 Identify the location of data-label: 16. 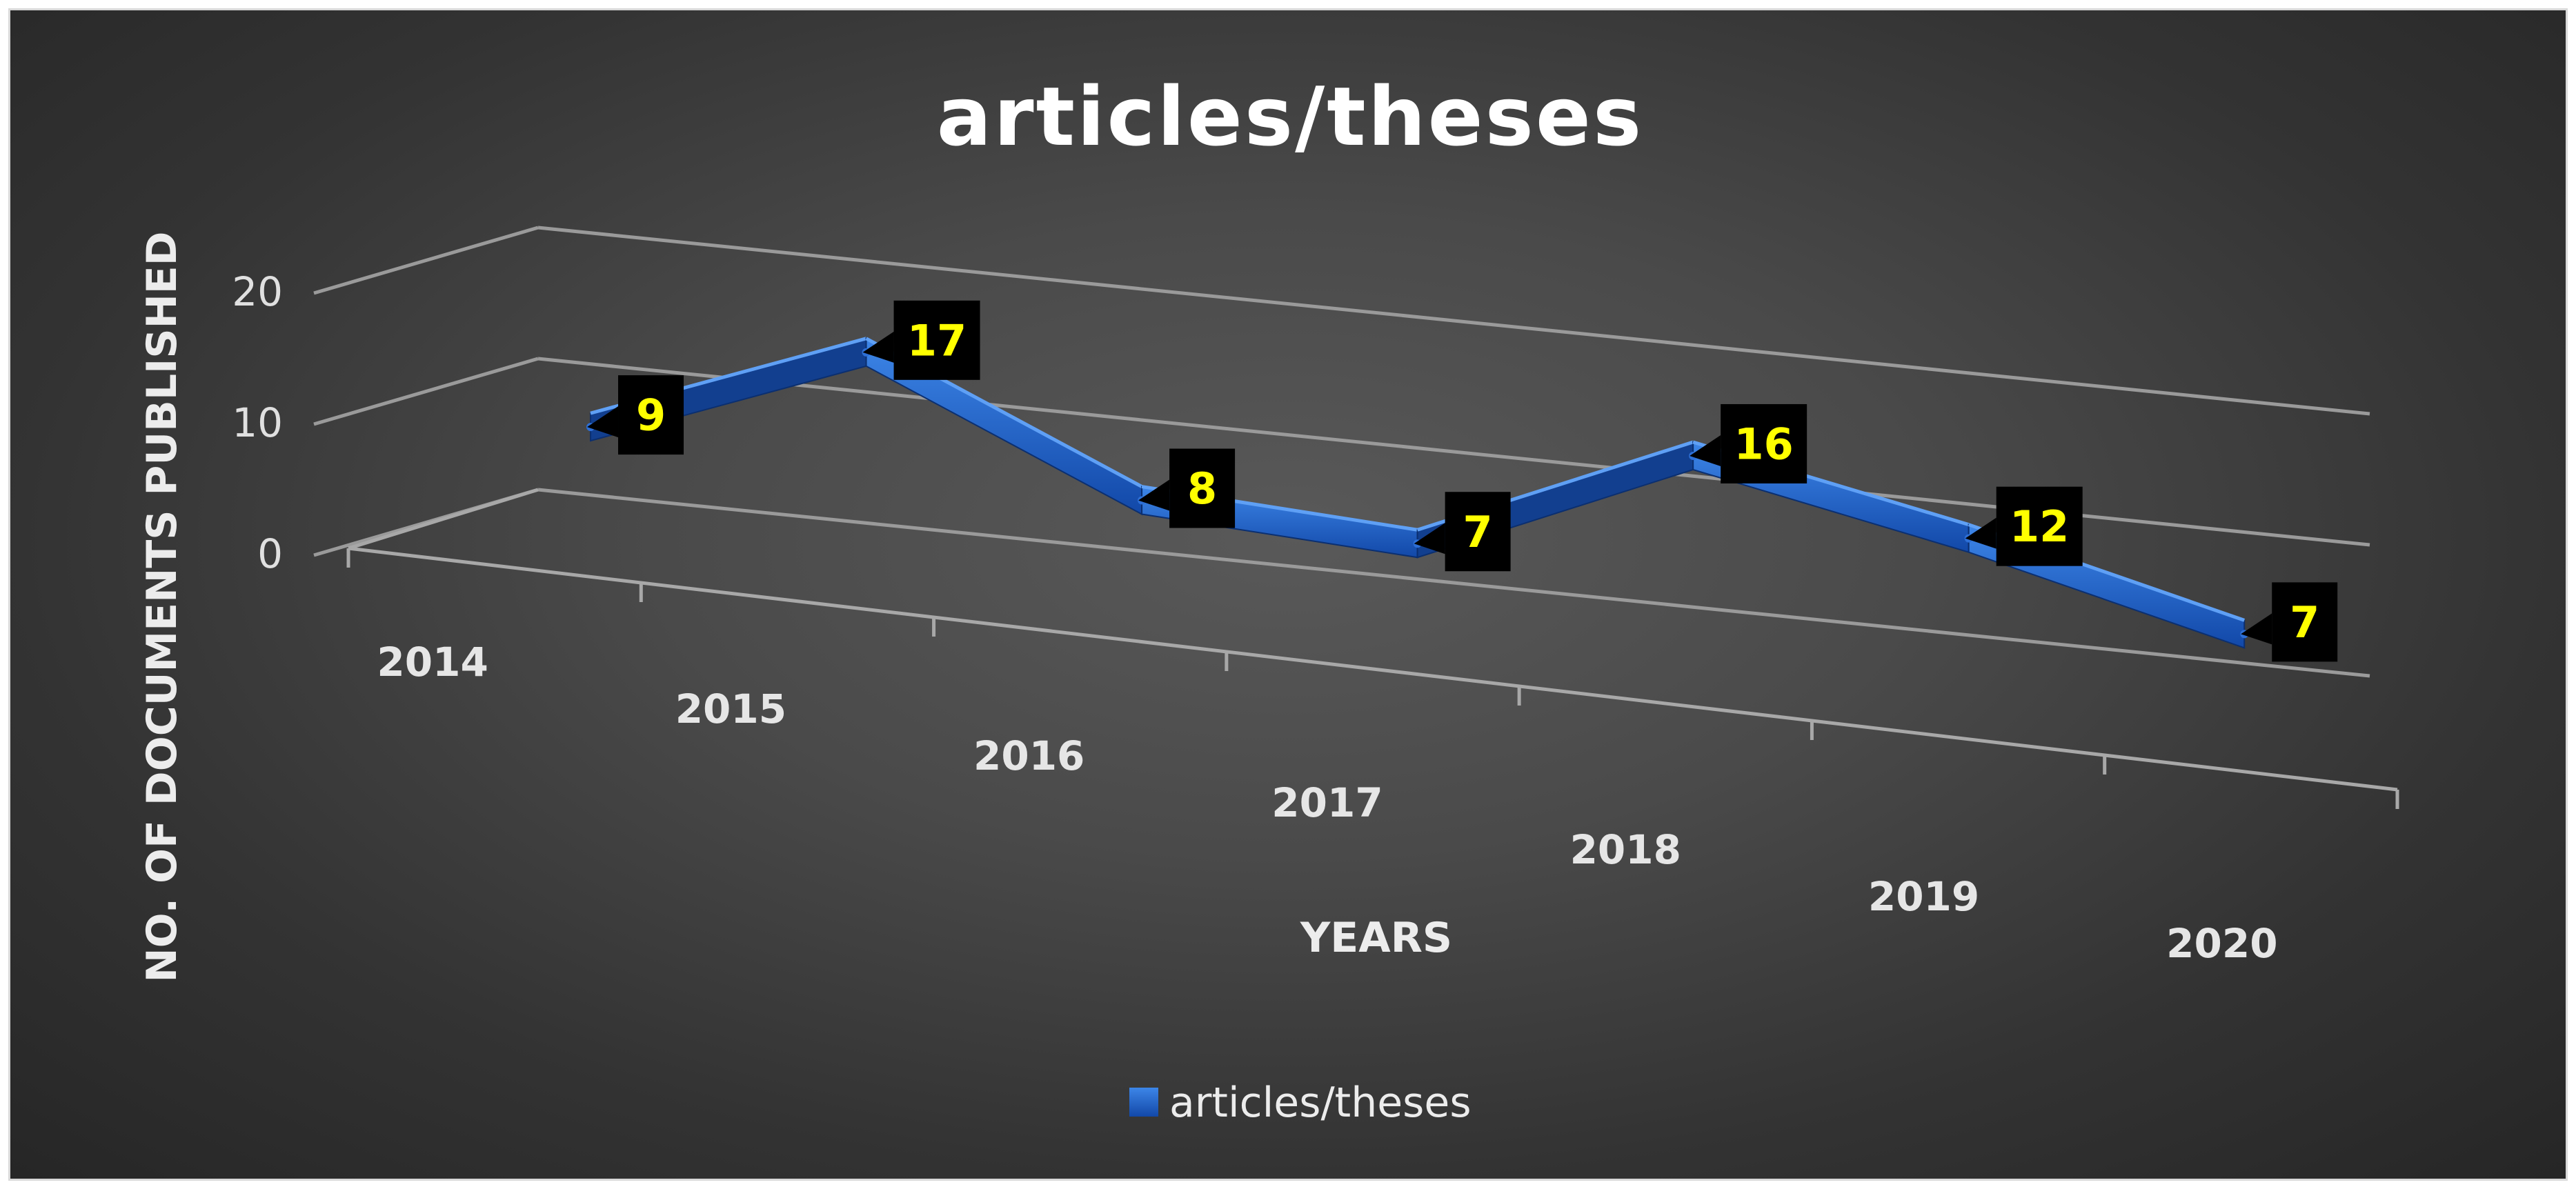
(1748, 443).